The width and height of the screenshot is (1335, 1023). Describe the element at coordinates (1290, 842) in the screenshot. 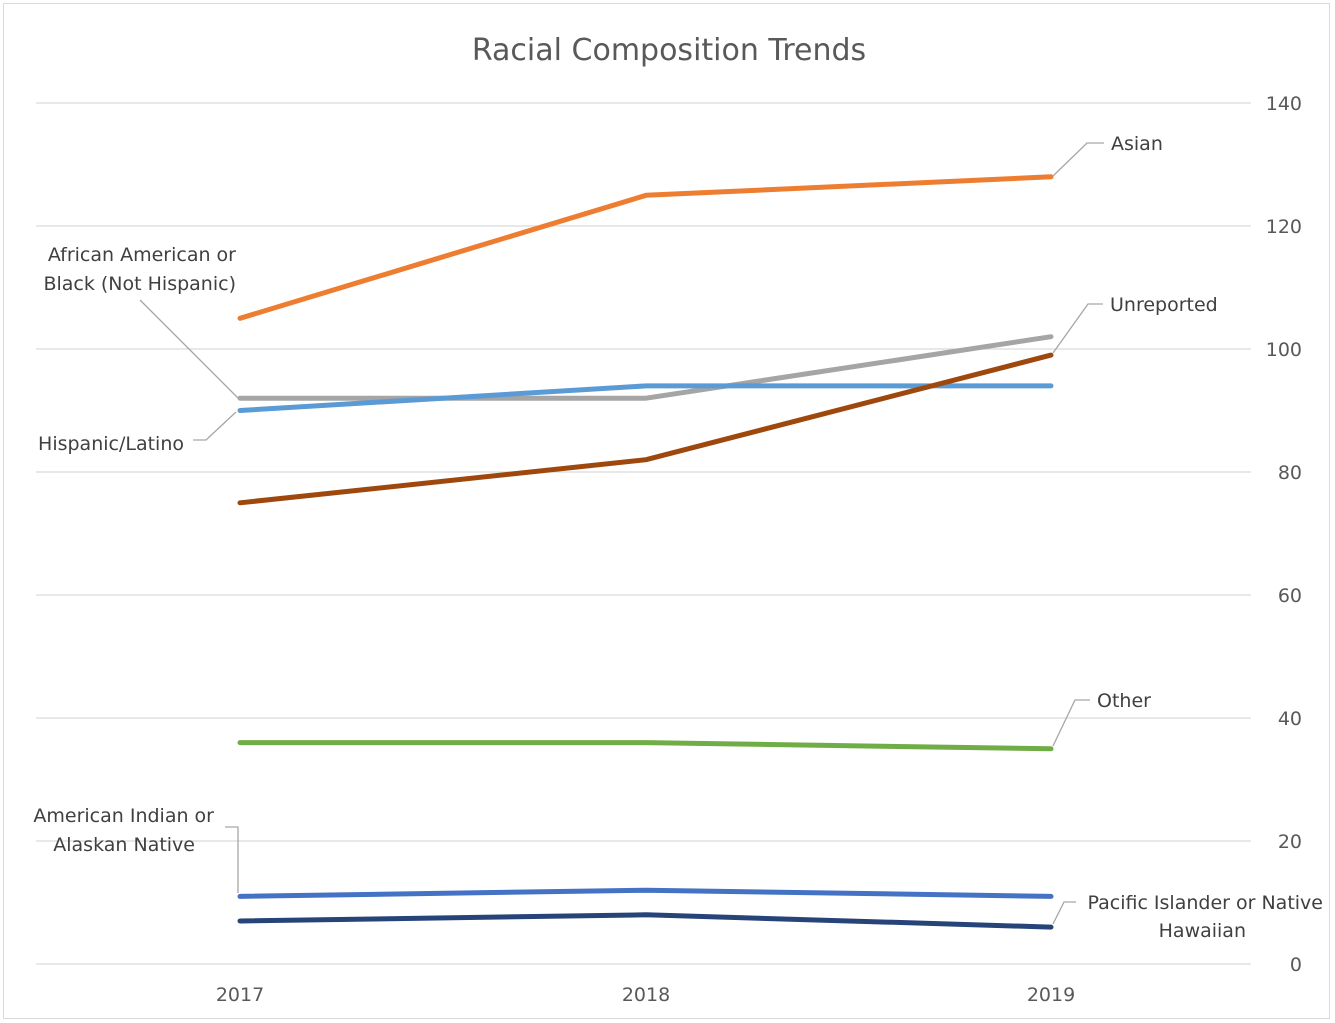

I see `y-tick-label: 20` at that location.